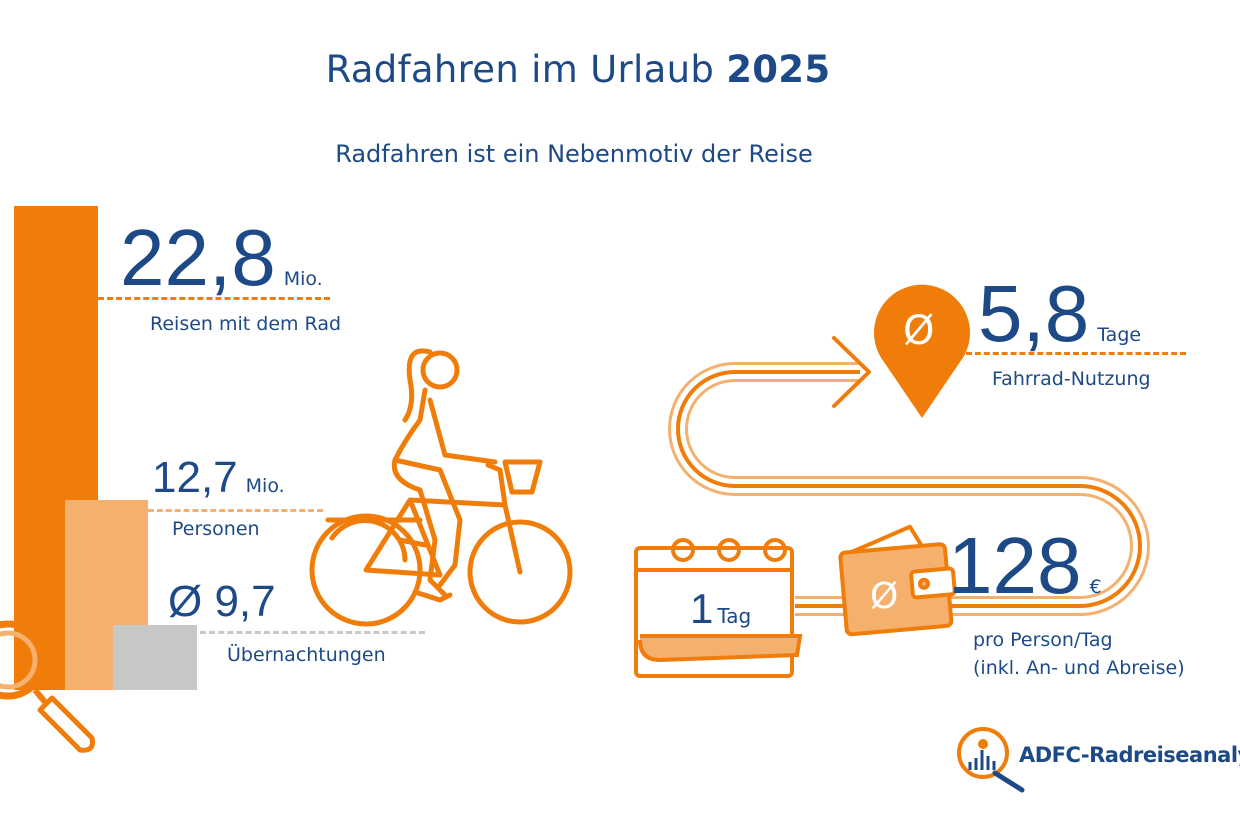 Image resolution: width=1240 pixels, height=827 pixels. What do you see at coordinates (1071, 379) in the screenshot?
I see `bike-days-label: Fahrrad-Nutzung` at bounding box center [1071, 379].